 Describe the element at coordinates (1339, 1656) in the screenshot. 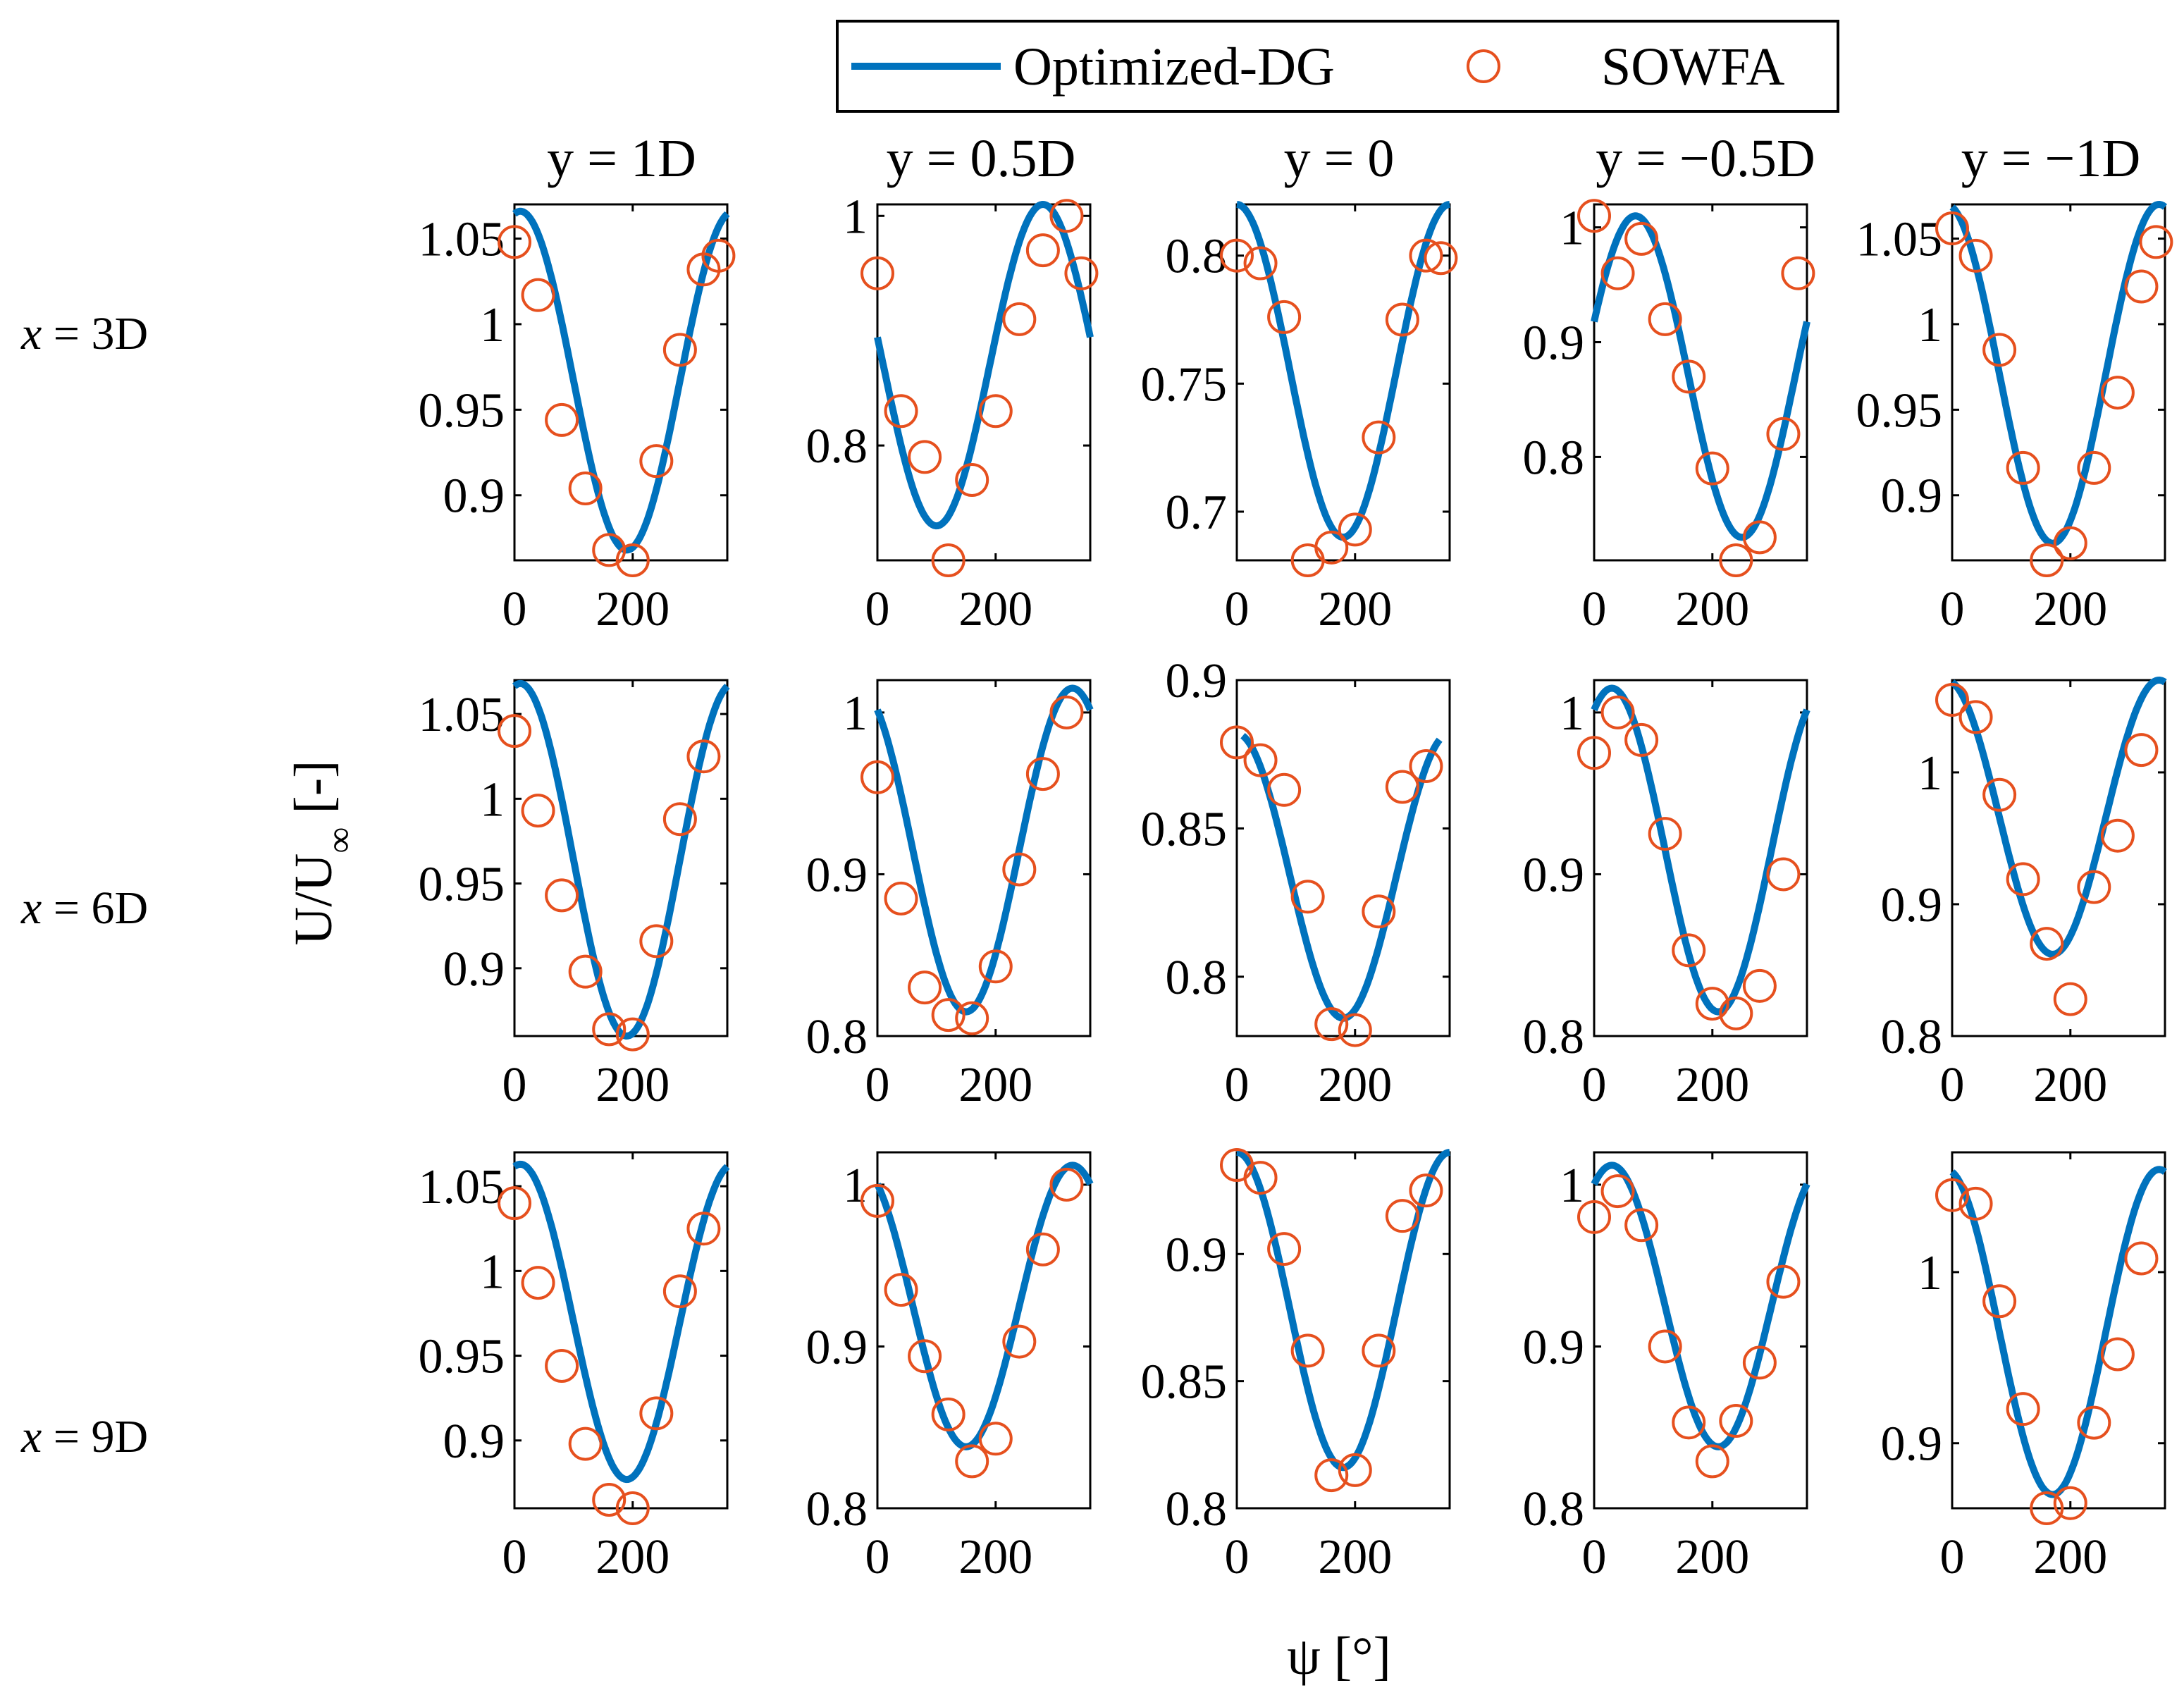

I see `x-axis-label: ψ [°]` at that location.